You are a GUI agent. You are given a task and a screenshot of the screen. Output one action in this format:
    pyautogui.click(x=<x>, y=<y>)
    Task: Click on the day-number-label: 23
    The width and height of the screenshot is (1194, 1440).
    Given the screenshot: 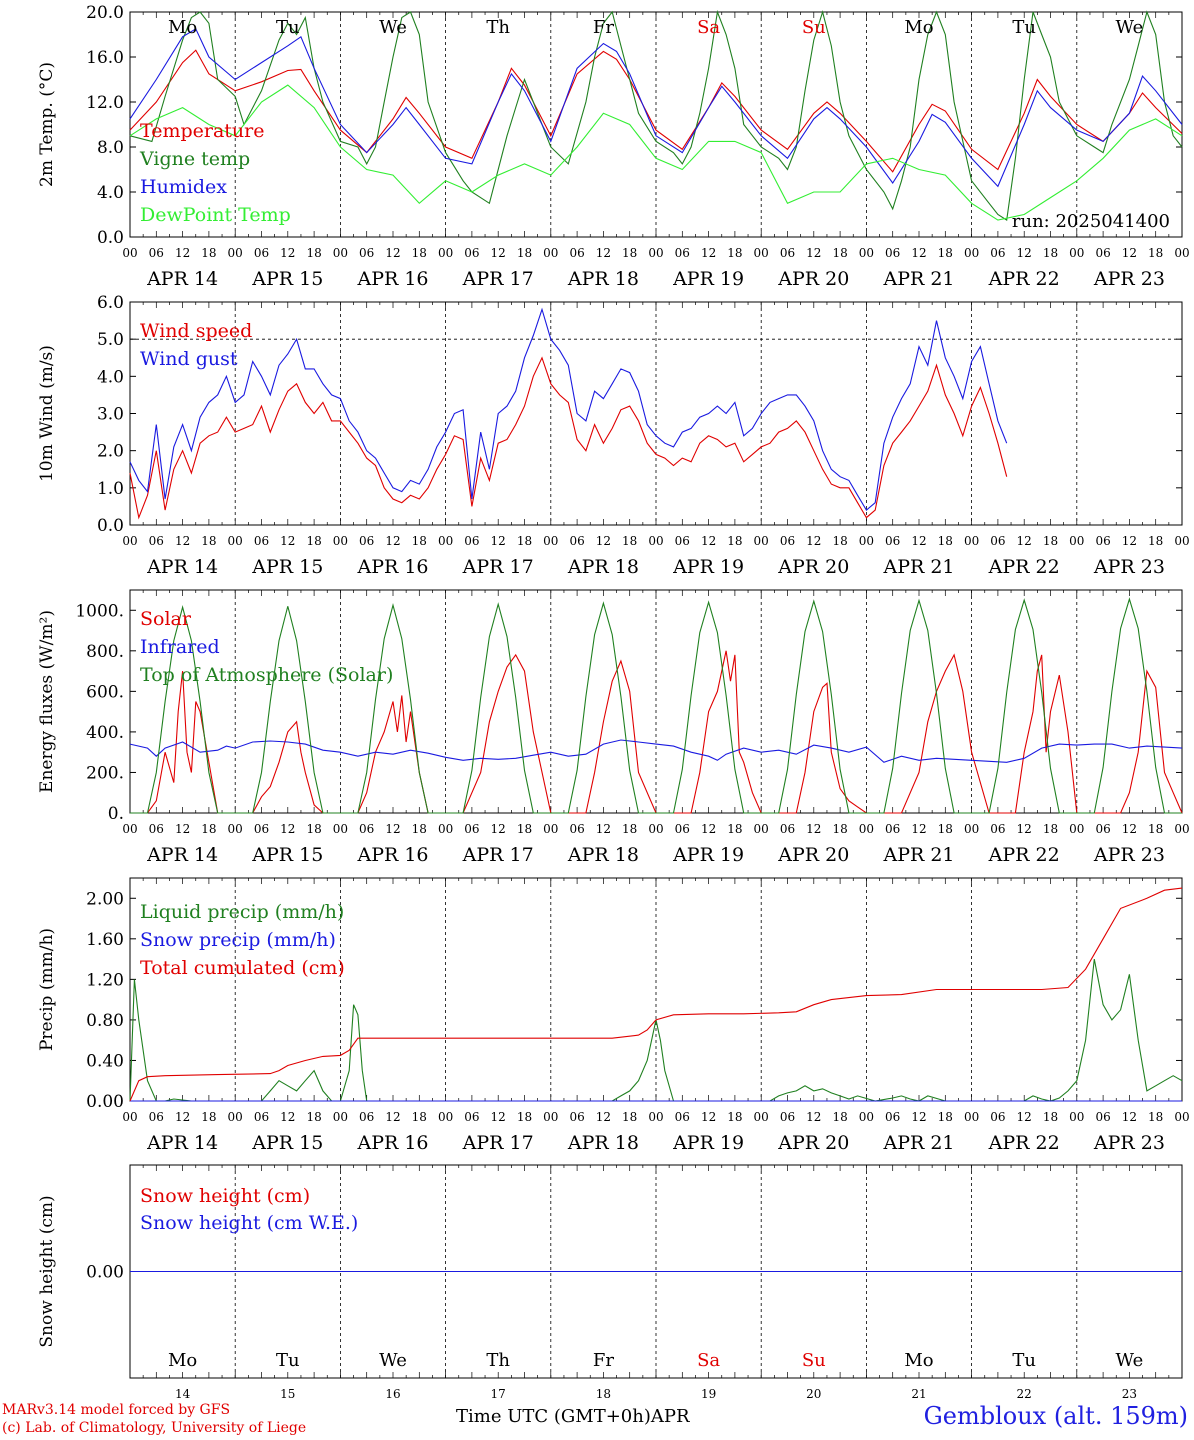 What is the action you would take?
    pyautogui.click(x=1129, y=1394)
    